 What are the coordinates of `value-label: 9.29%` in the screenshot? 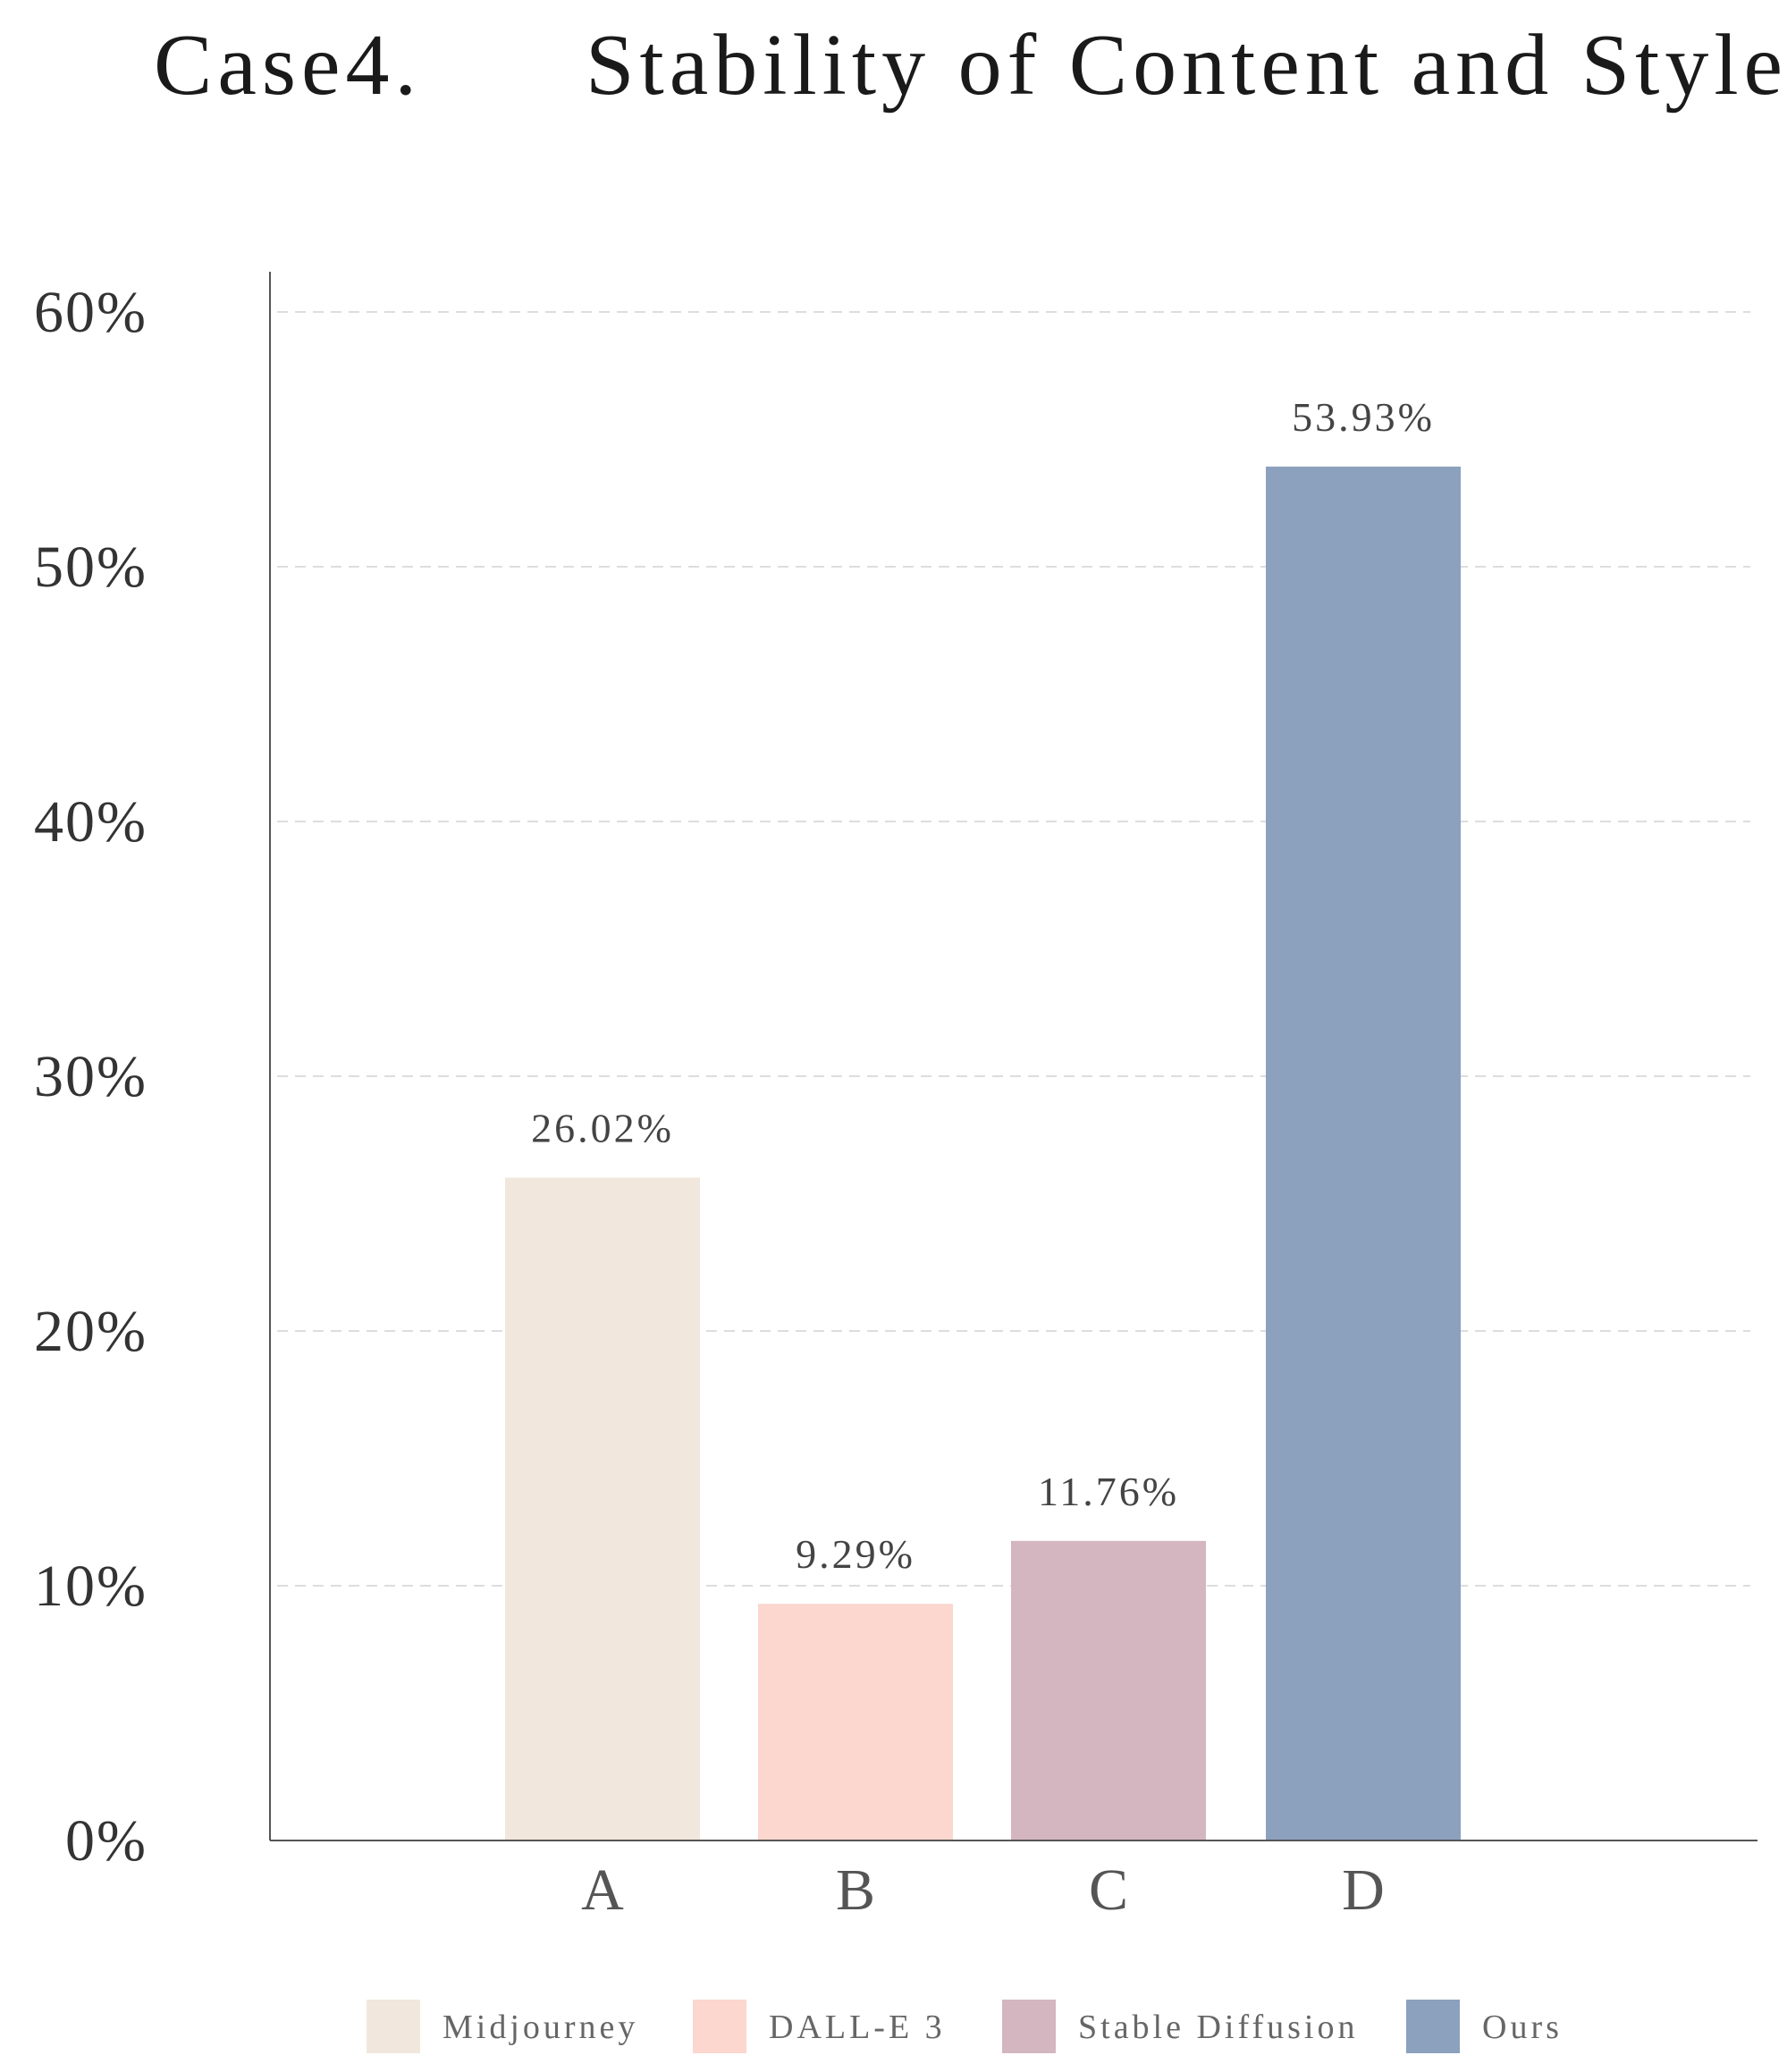 It's located at (855, 1554).